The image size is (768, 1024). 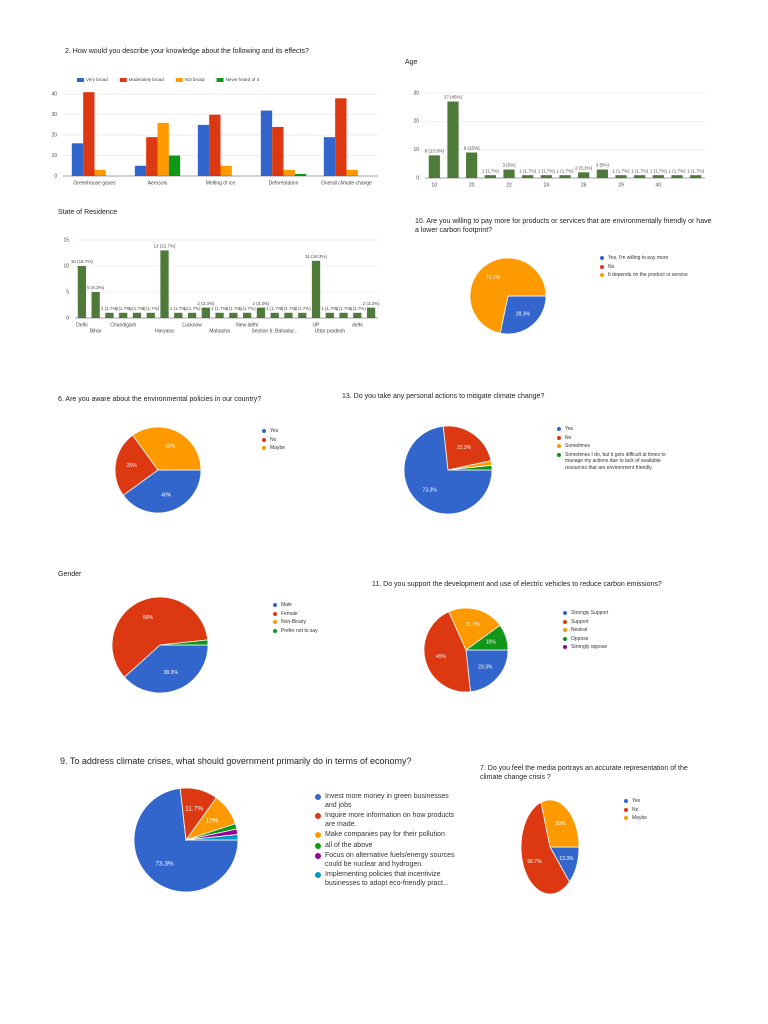 I want to click on legend-label: Support, so click(x=580, y=621).